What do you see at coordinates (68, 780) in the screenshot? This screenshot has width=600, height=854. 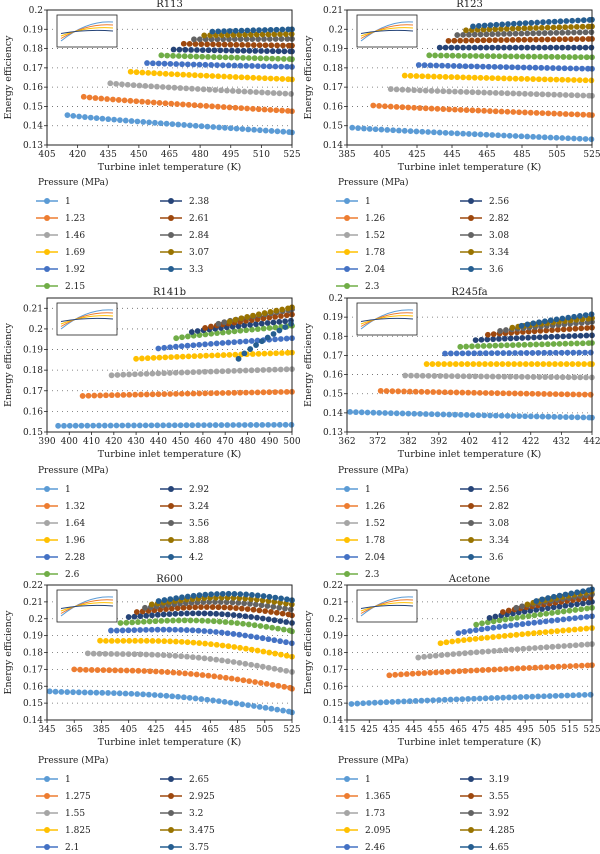 I see `legend-label: 1` at bounding box center [68, 780].